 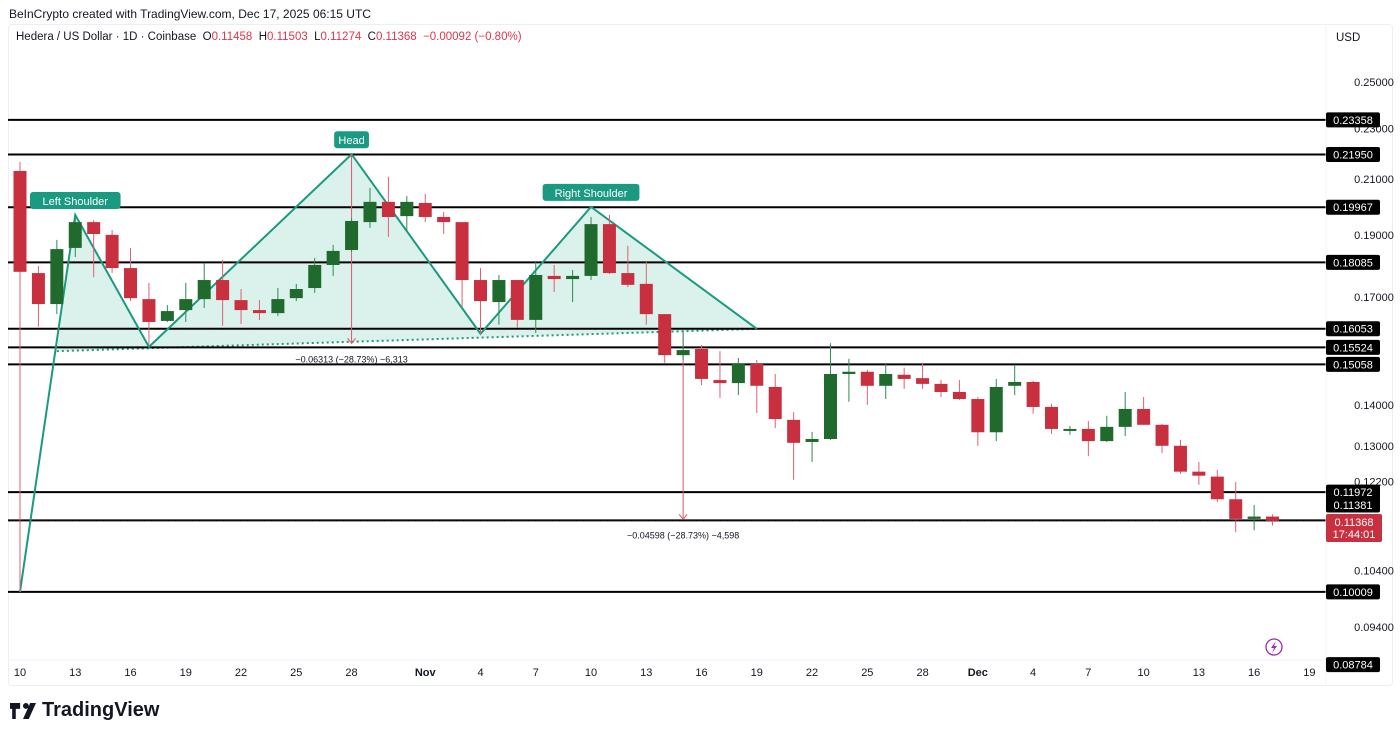 What do you see at coordinates (241, 673) in the screenshot?
I see `time-tick-label: 22` at bounding box center [241, 673].